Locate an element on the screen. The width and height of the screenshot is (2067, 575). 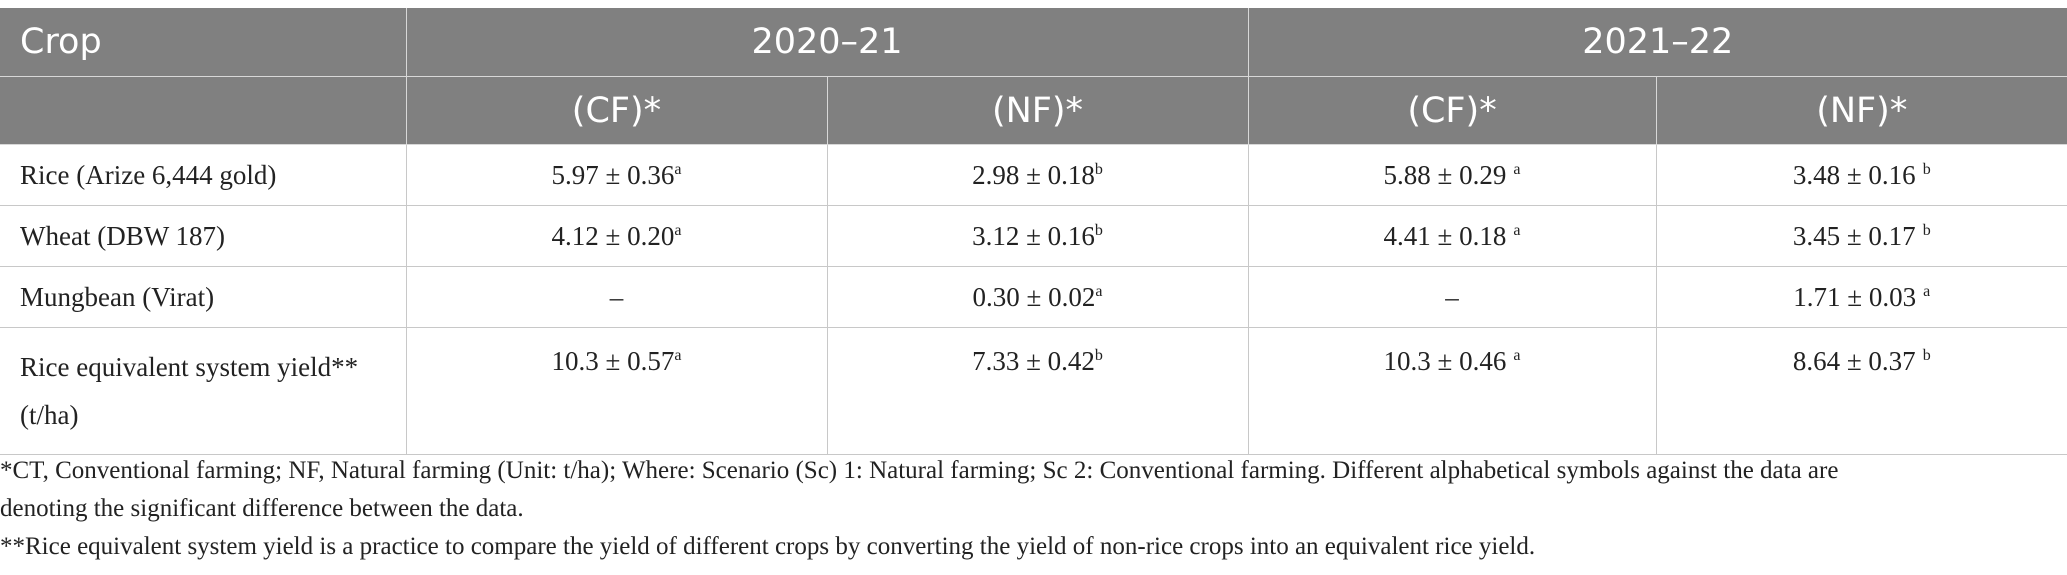
crop-label-line2: (t/ha) is located at coordinates (49, 415).